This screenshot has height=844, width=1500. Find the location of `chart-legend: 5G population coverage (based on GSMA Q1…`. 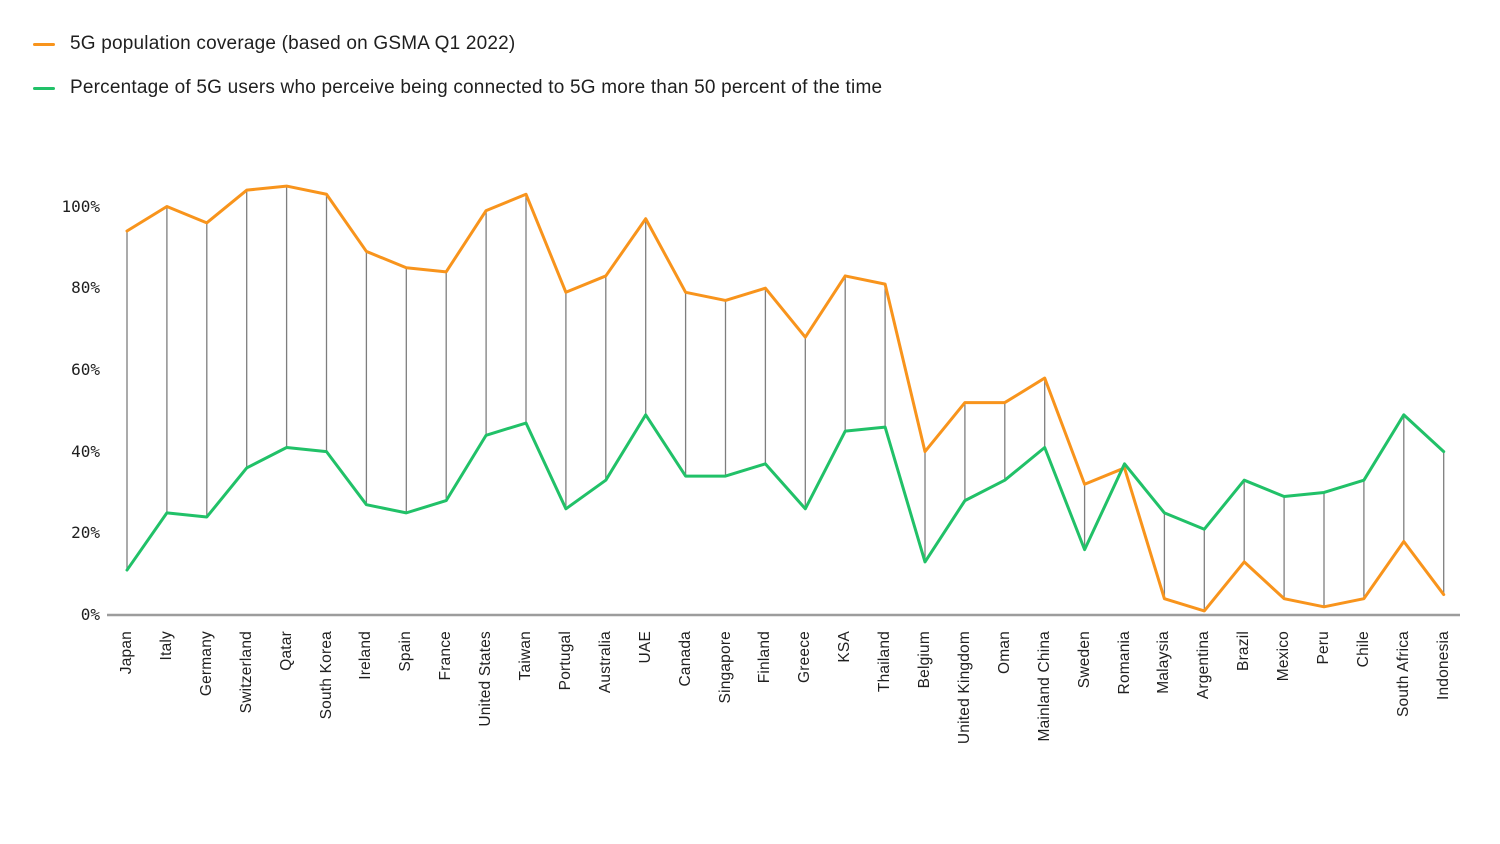

chart-legend: 5G population coverage (based on GSMA Q1… is located at coordinates (457, 76).